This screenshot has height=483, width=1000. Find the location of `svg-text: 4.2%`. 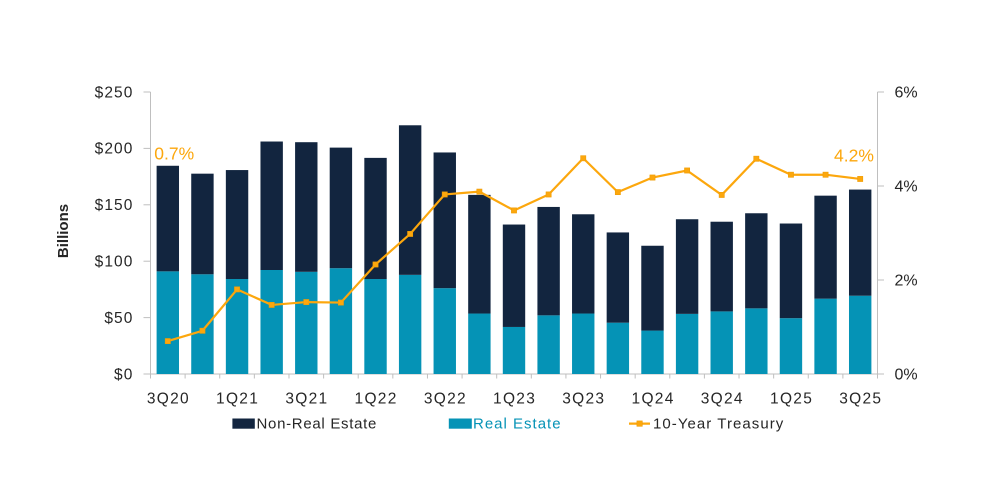

svg-text: 4.2% is located at coordinates (854, 156).